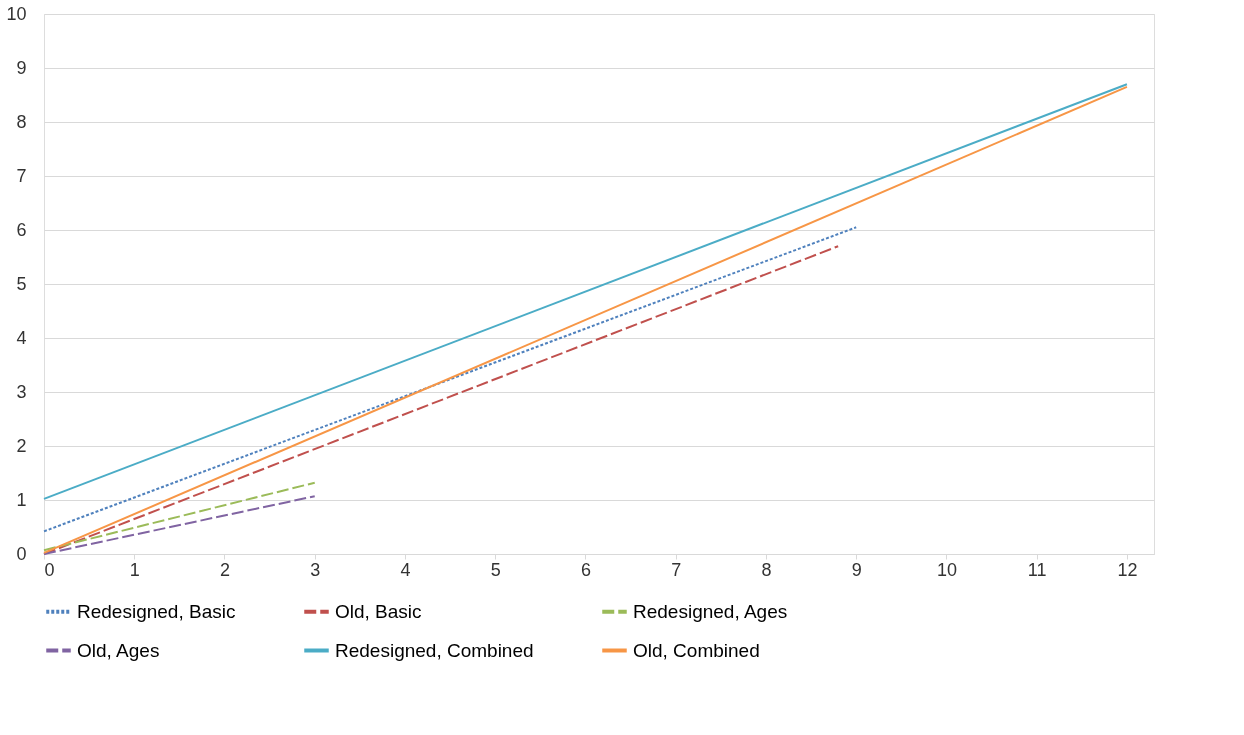  What do you see at coordinates (1037, 569) in the screenshot?
I see `x-tick-label: 11` at bounding box center [1037, 569].